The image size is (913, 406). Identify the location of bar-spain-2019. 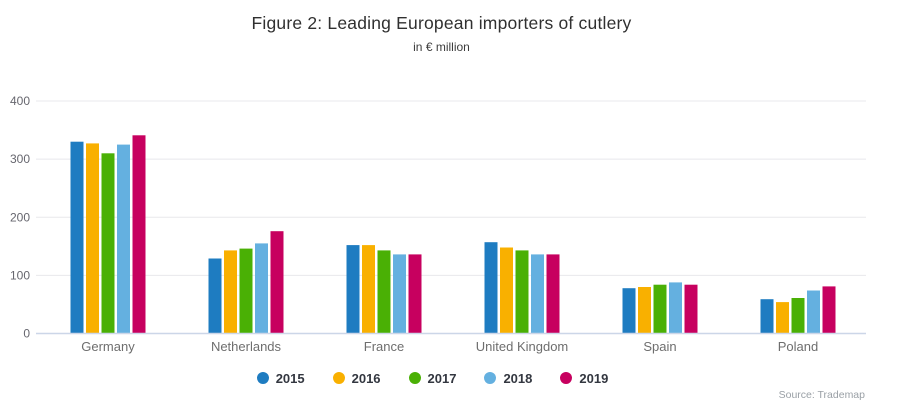
(691, 309).